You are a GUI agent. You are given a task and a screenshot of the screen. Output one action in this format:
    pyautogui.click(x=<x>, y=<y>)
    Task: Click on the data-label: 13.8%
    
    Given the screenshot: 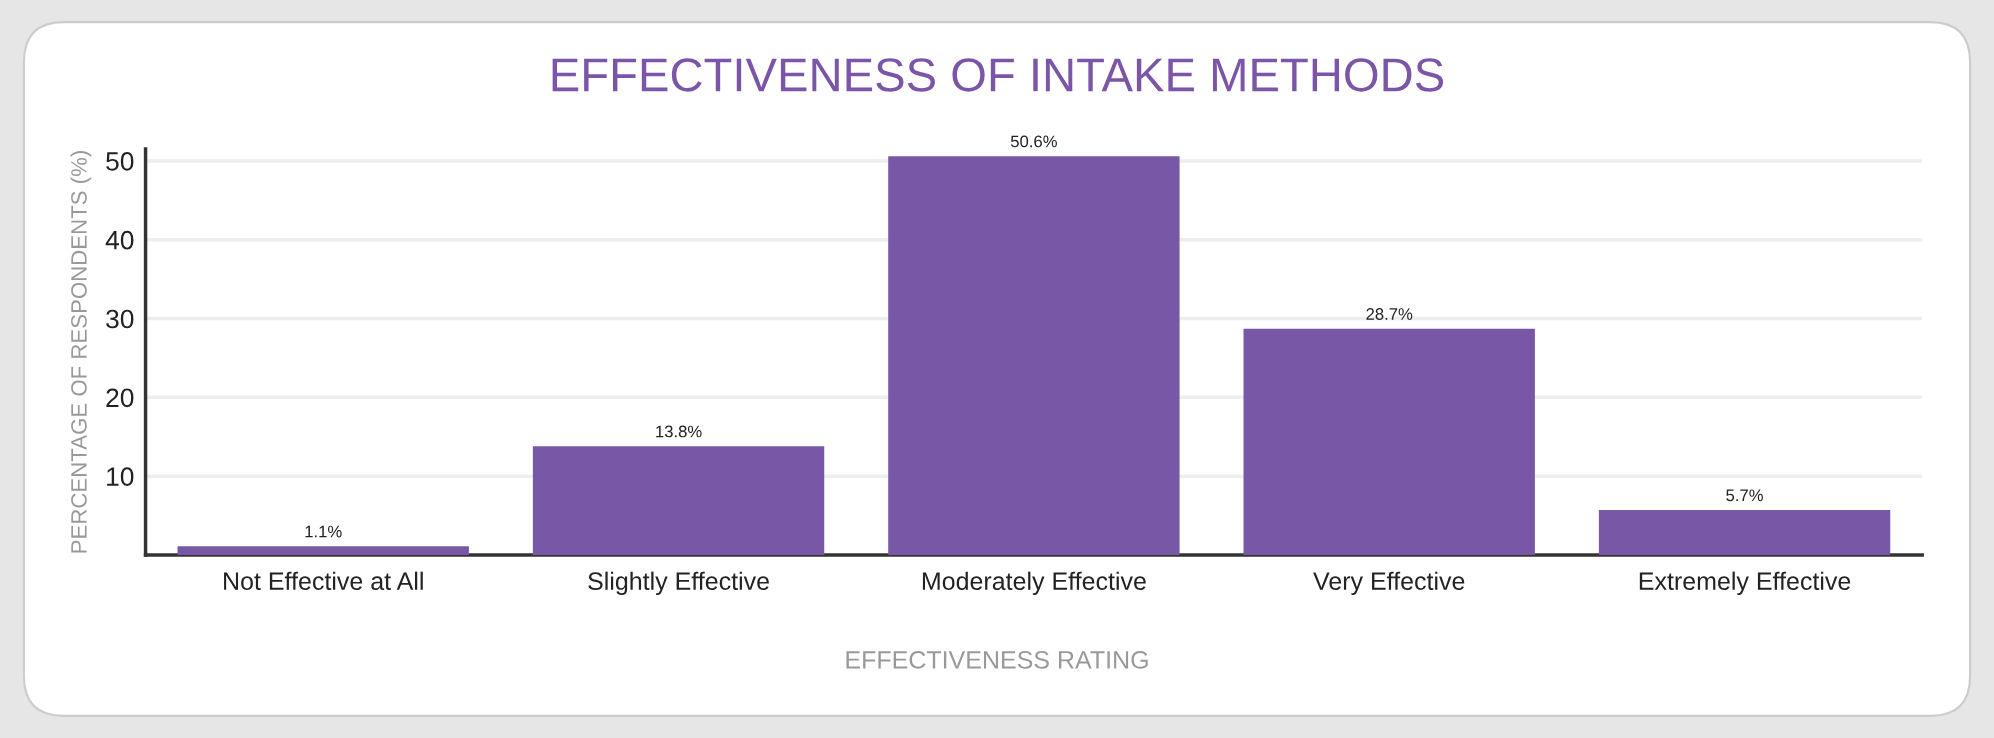 What is the action you would take?
    pyautogui.click(x=679, y=431)
    